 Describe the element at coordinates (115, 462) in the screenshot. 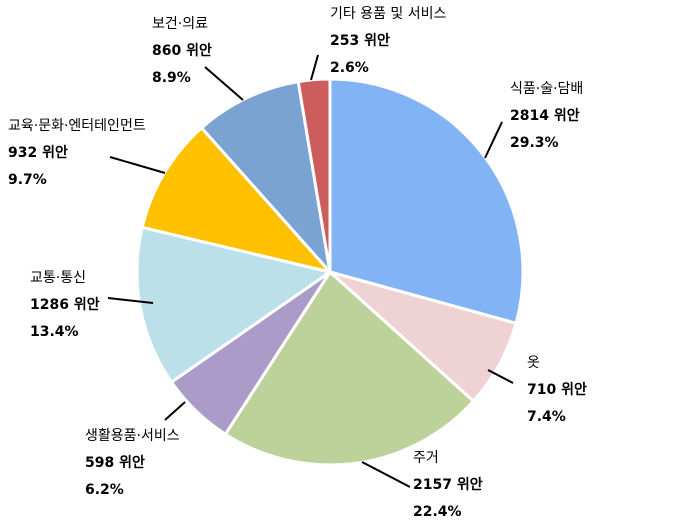

I see `slice-label-value: 598 위안` at that location.